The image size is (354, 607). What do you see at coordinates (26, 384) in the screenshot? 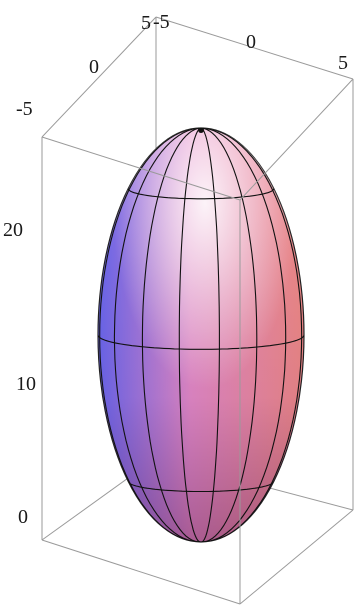
I see `z-tick-label: 10` at bounding box center [26, 384].